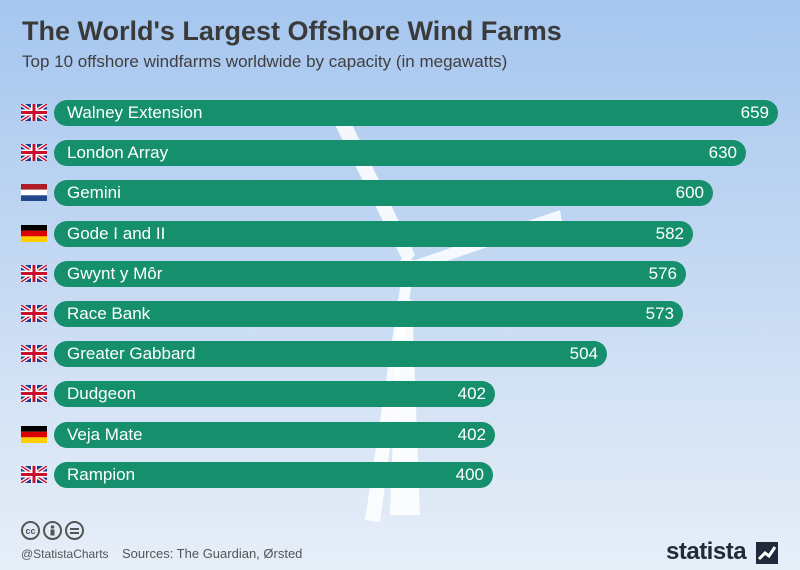 The image size is (800, 570). I want to click on by-icon, so click(52, 530).